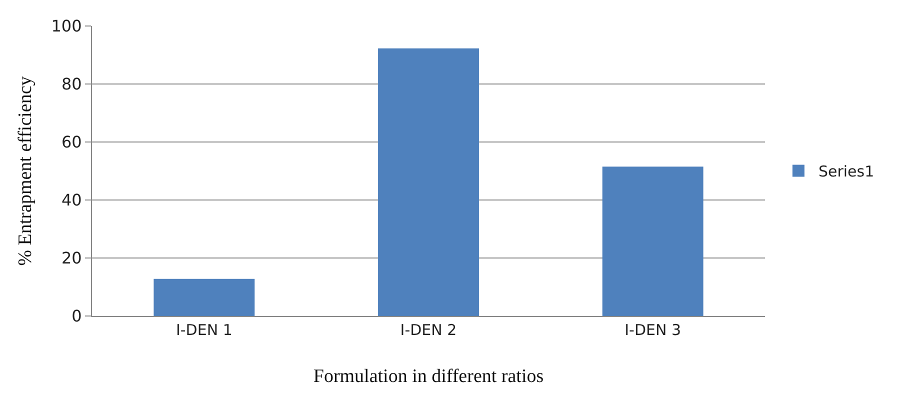 The image size is (905, 416). Describe the element at coordinates (204, 330) in the screenshot. I see `x-tick-label: I-DEN 1` at that location.